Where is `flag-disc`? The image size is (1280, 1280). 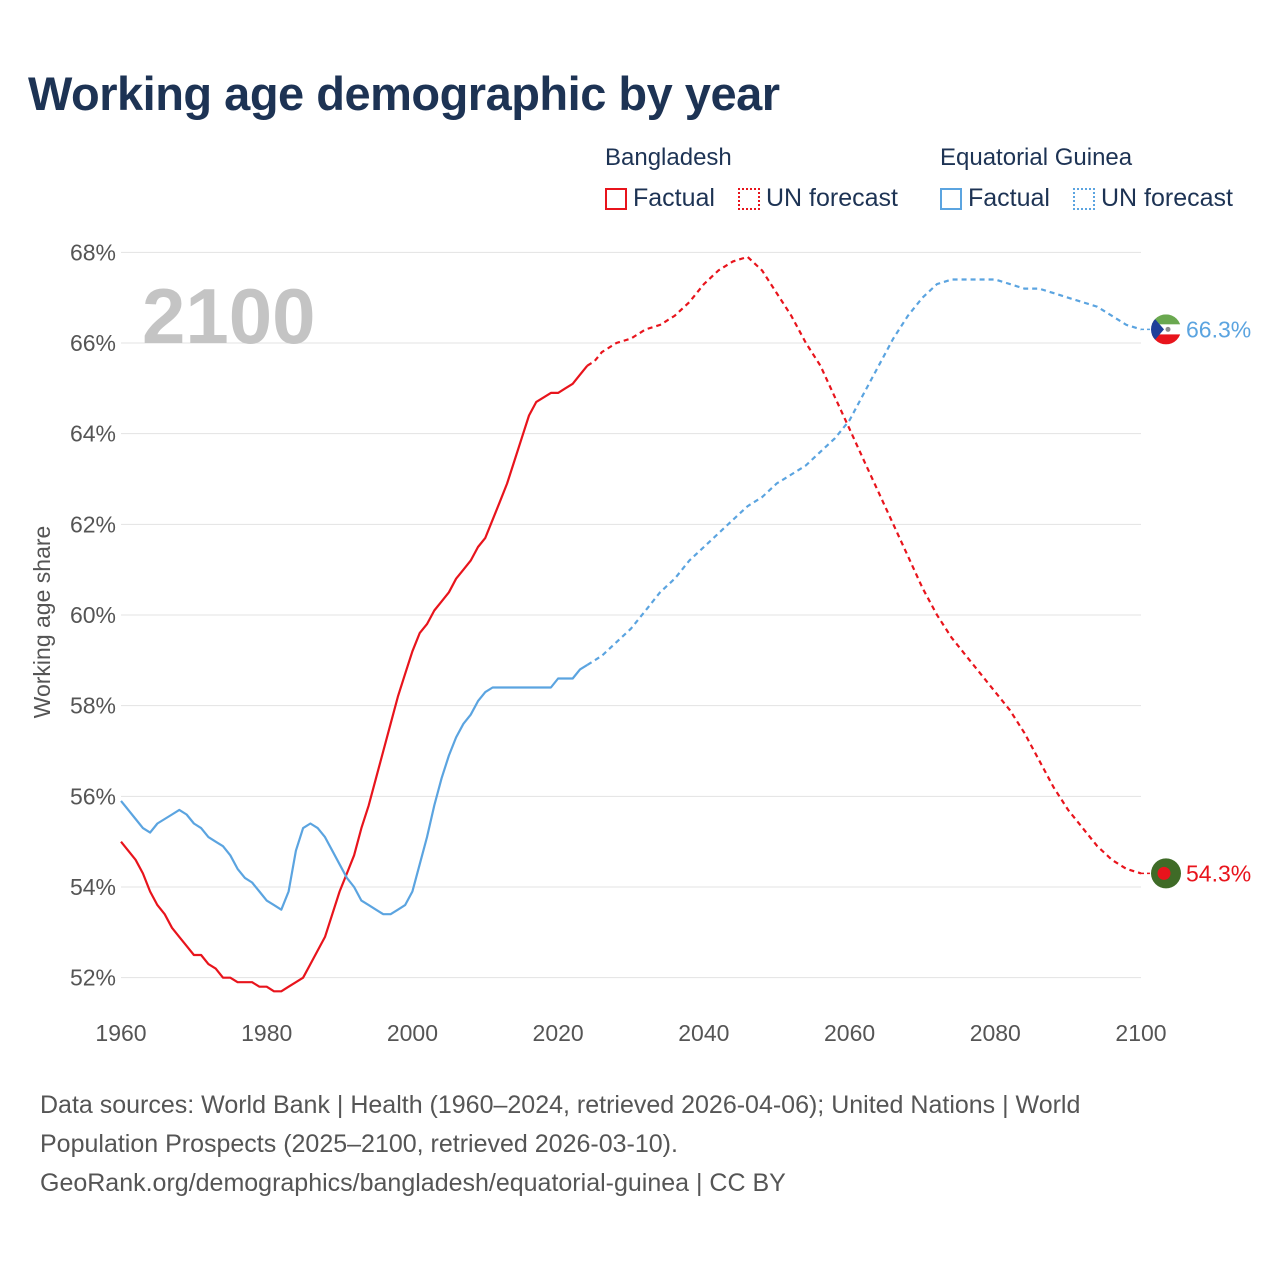
flag-disc is located at coordinates (1164, 873).